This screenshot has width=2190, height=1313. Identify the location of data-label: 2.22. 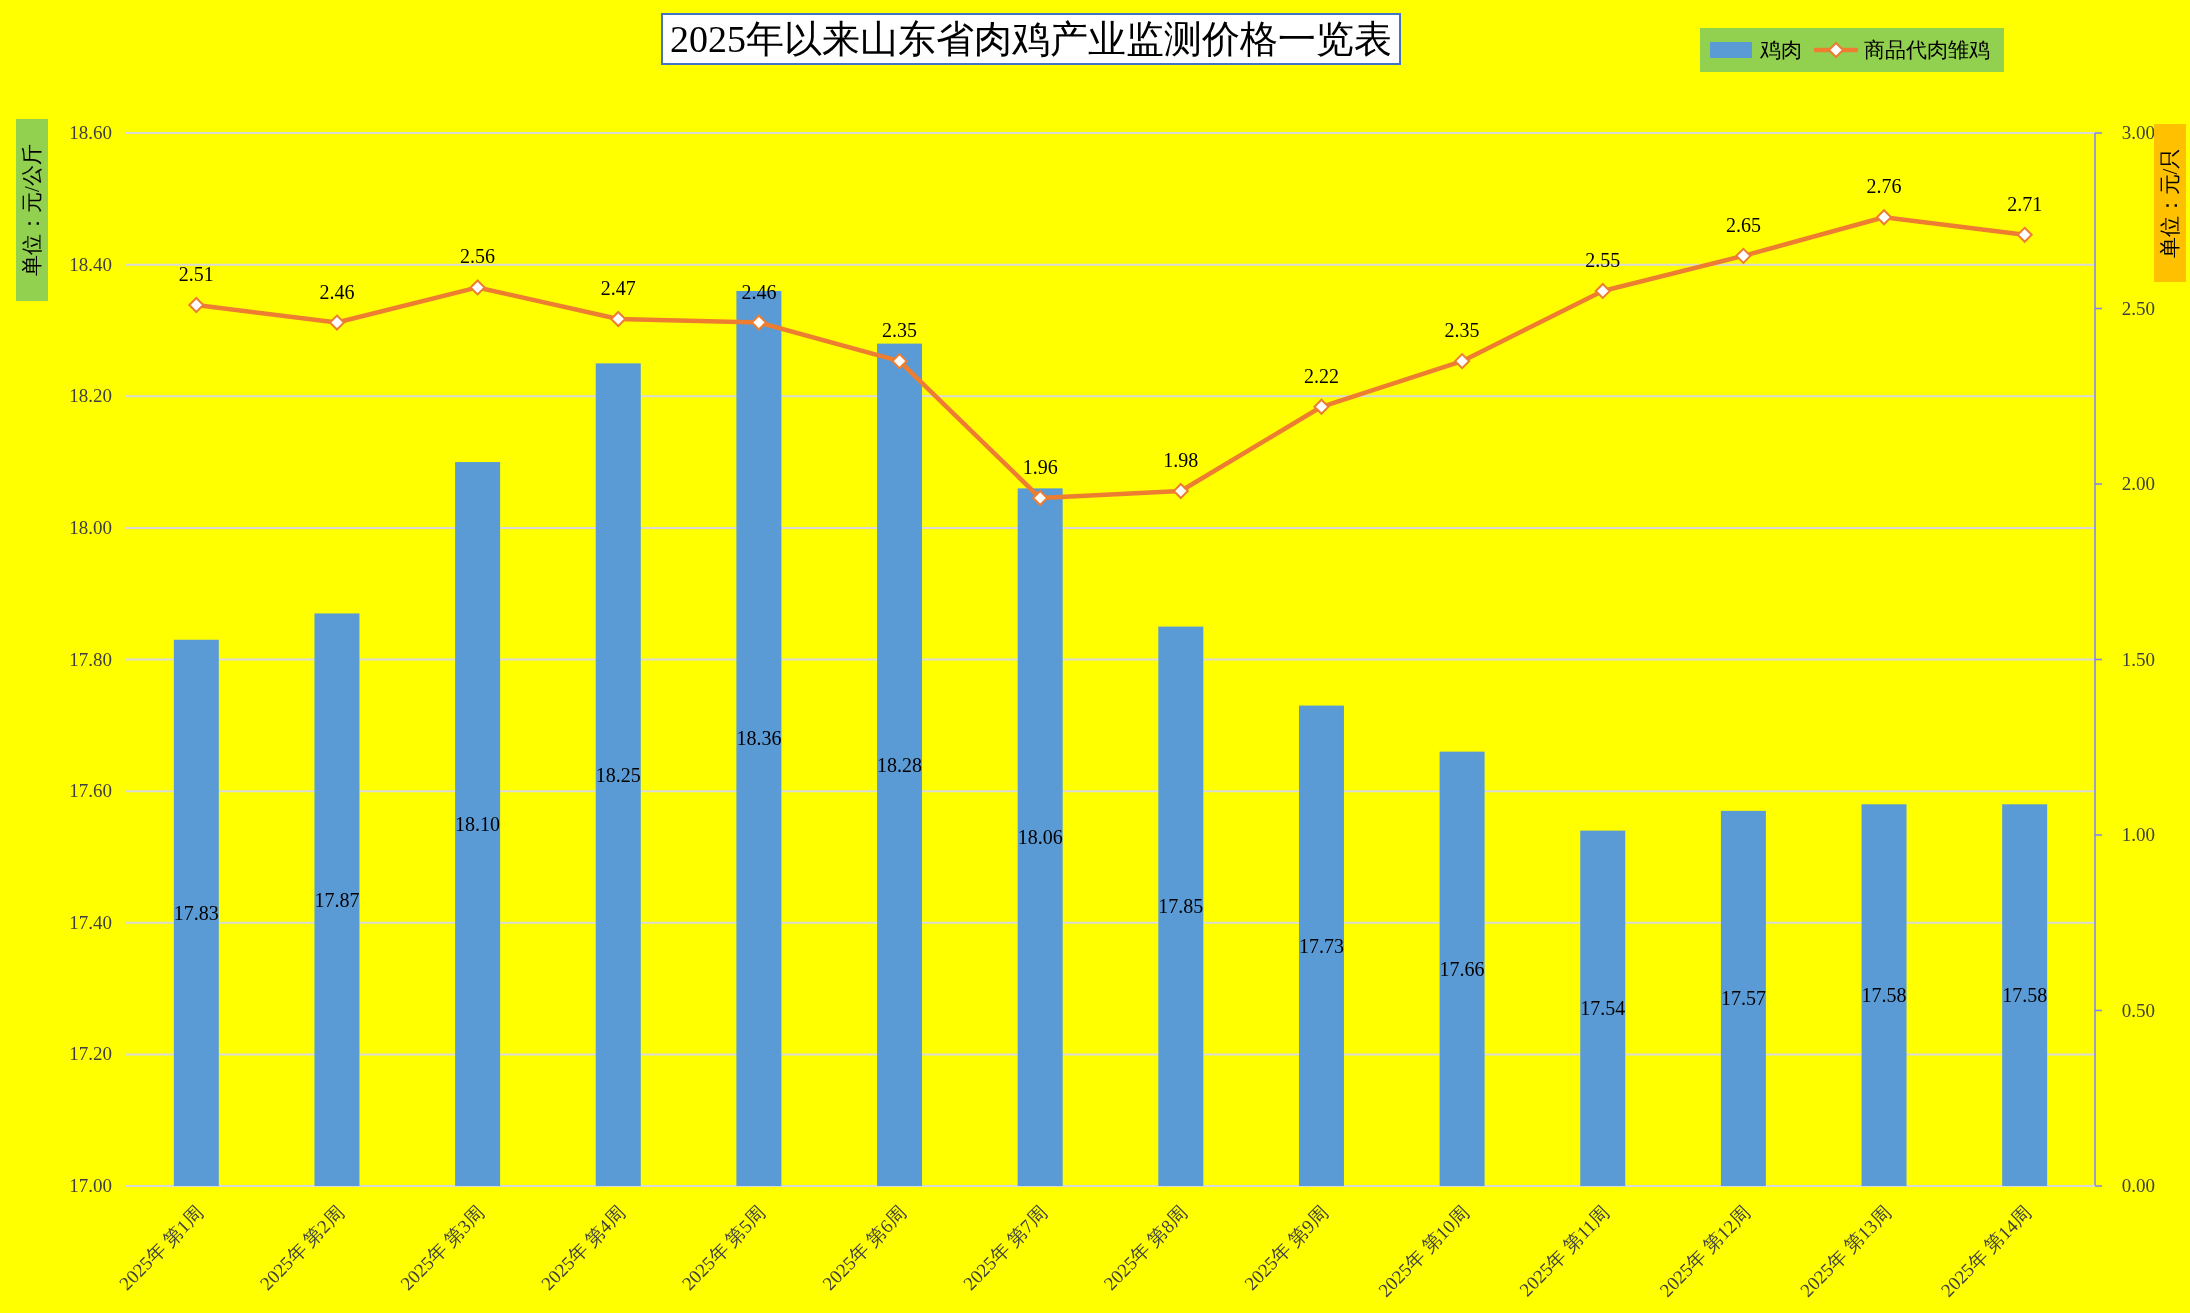
(1321, 375).